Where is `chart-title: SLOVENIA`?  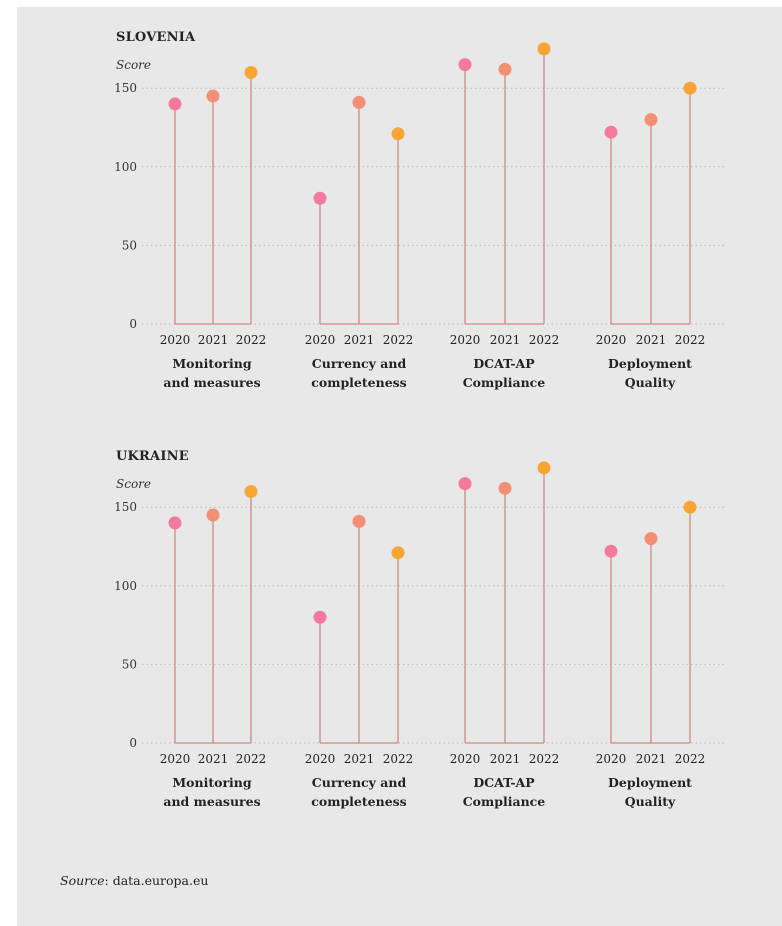 chart-title: SLOVENIA is located at coordinates (156, 37).